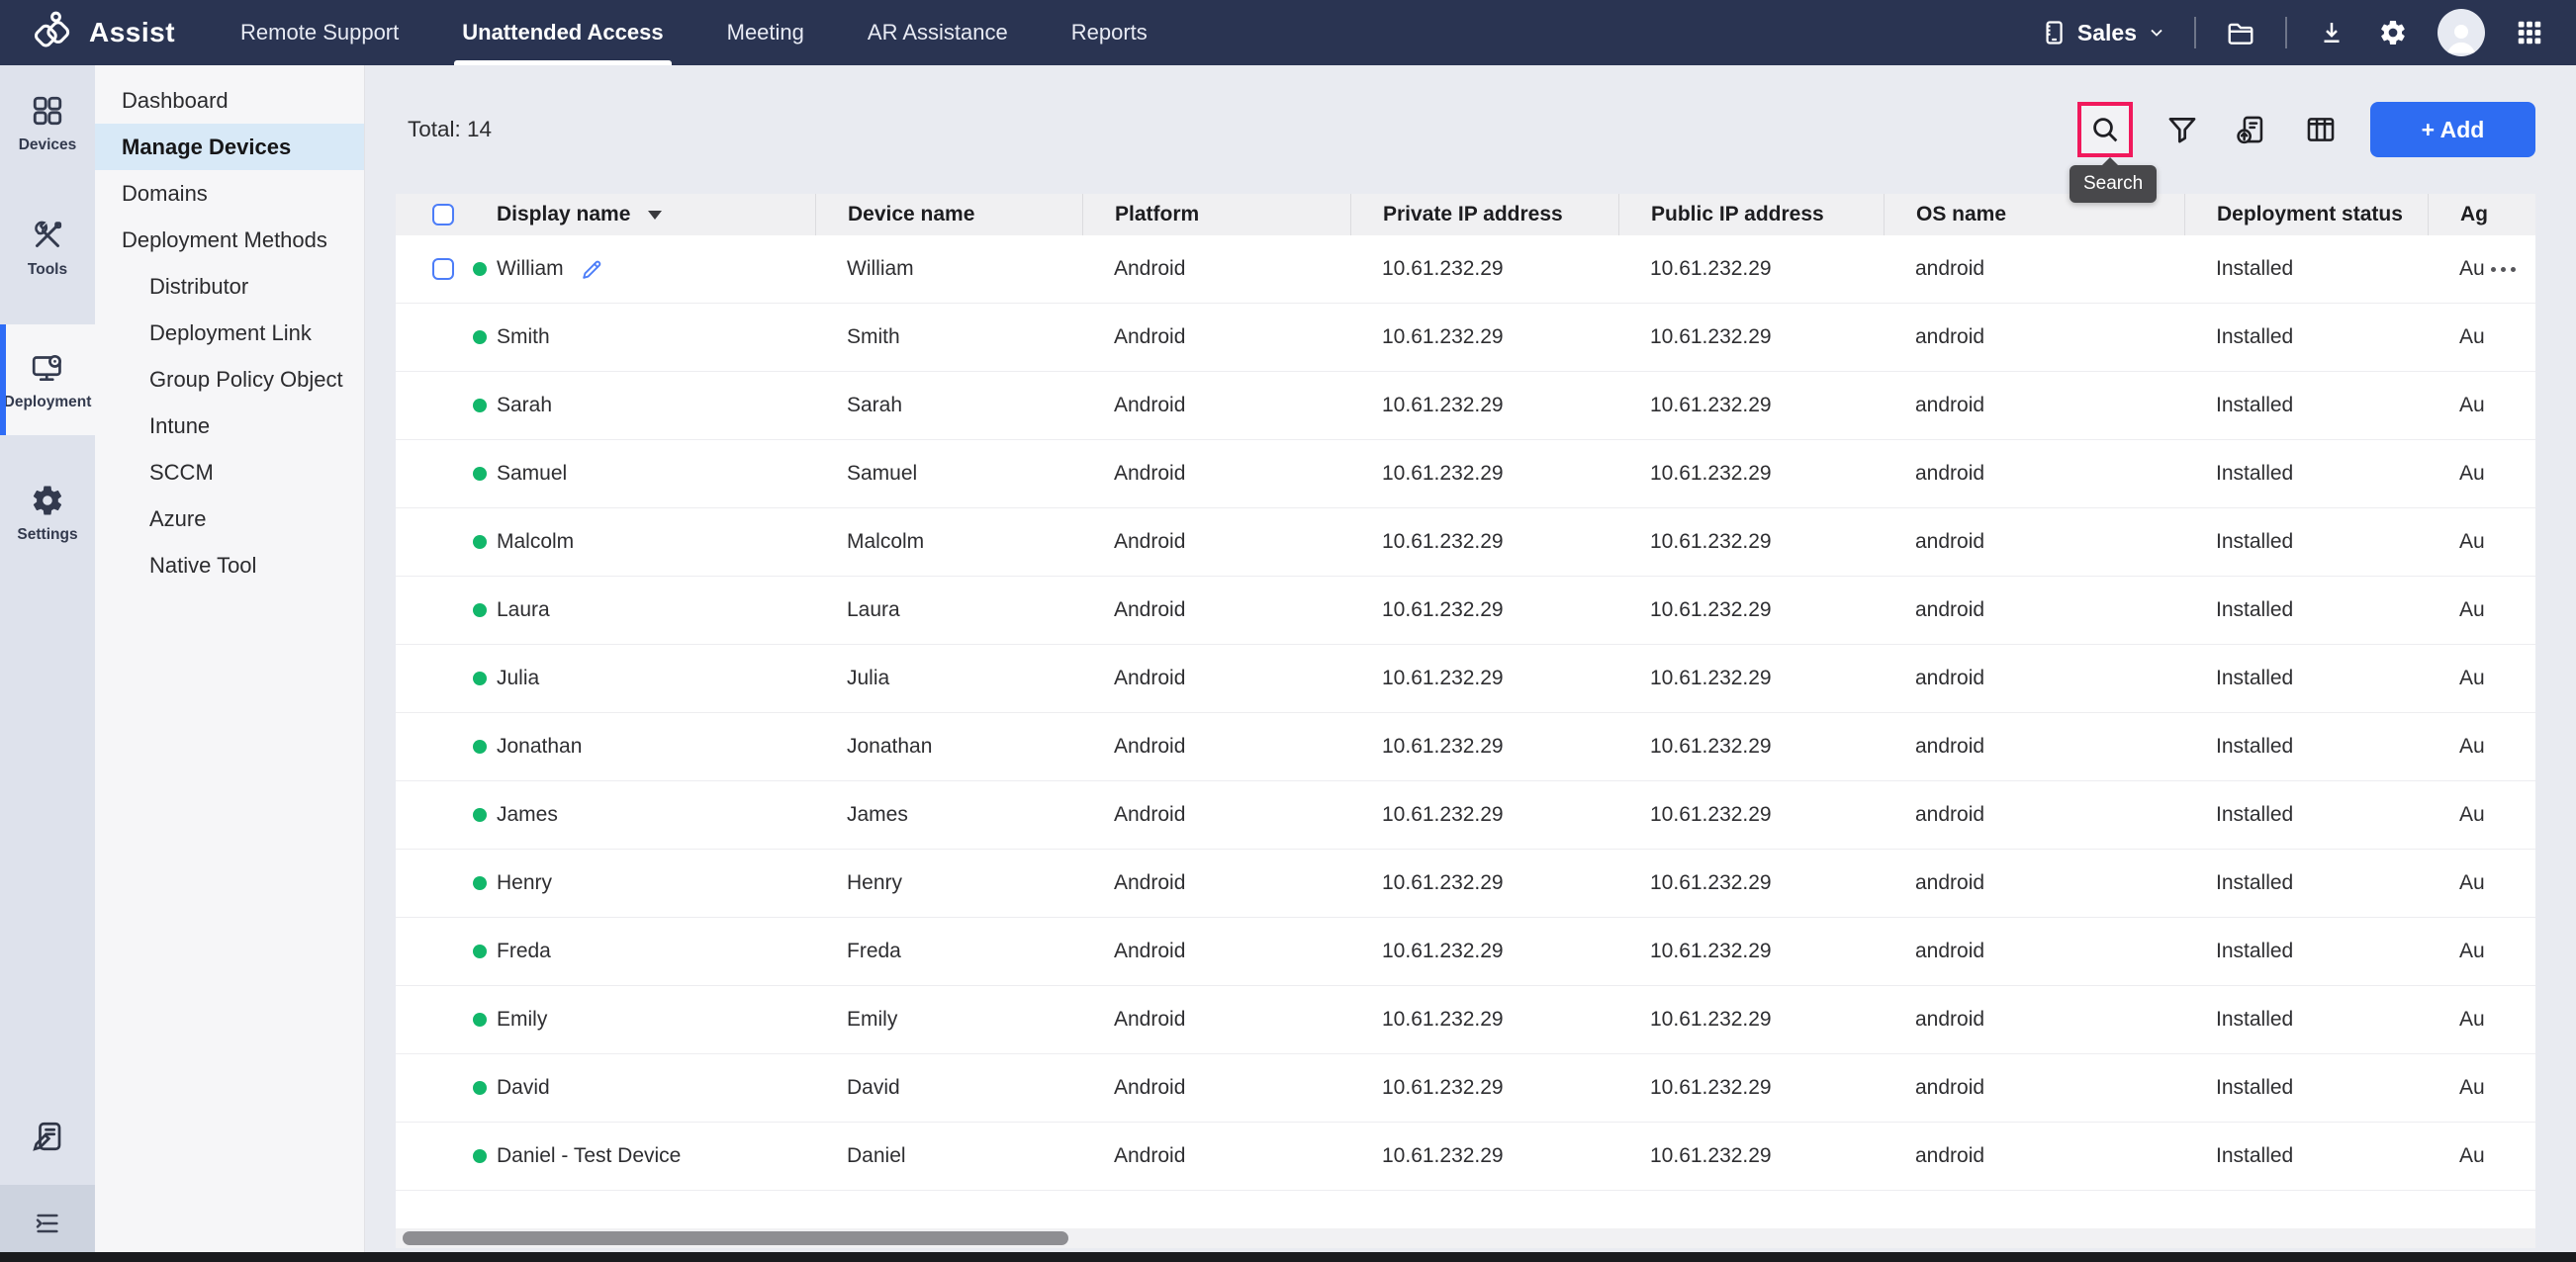  What do you see at coordinates (2481, 214) in the screenshot?
I see `column-header-8: Ag` at bounding box center [2481, 214].